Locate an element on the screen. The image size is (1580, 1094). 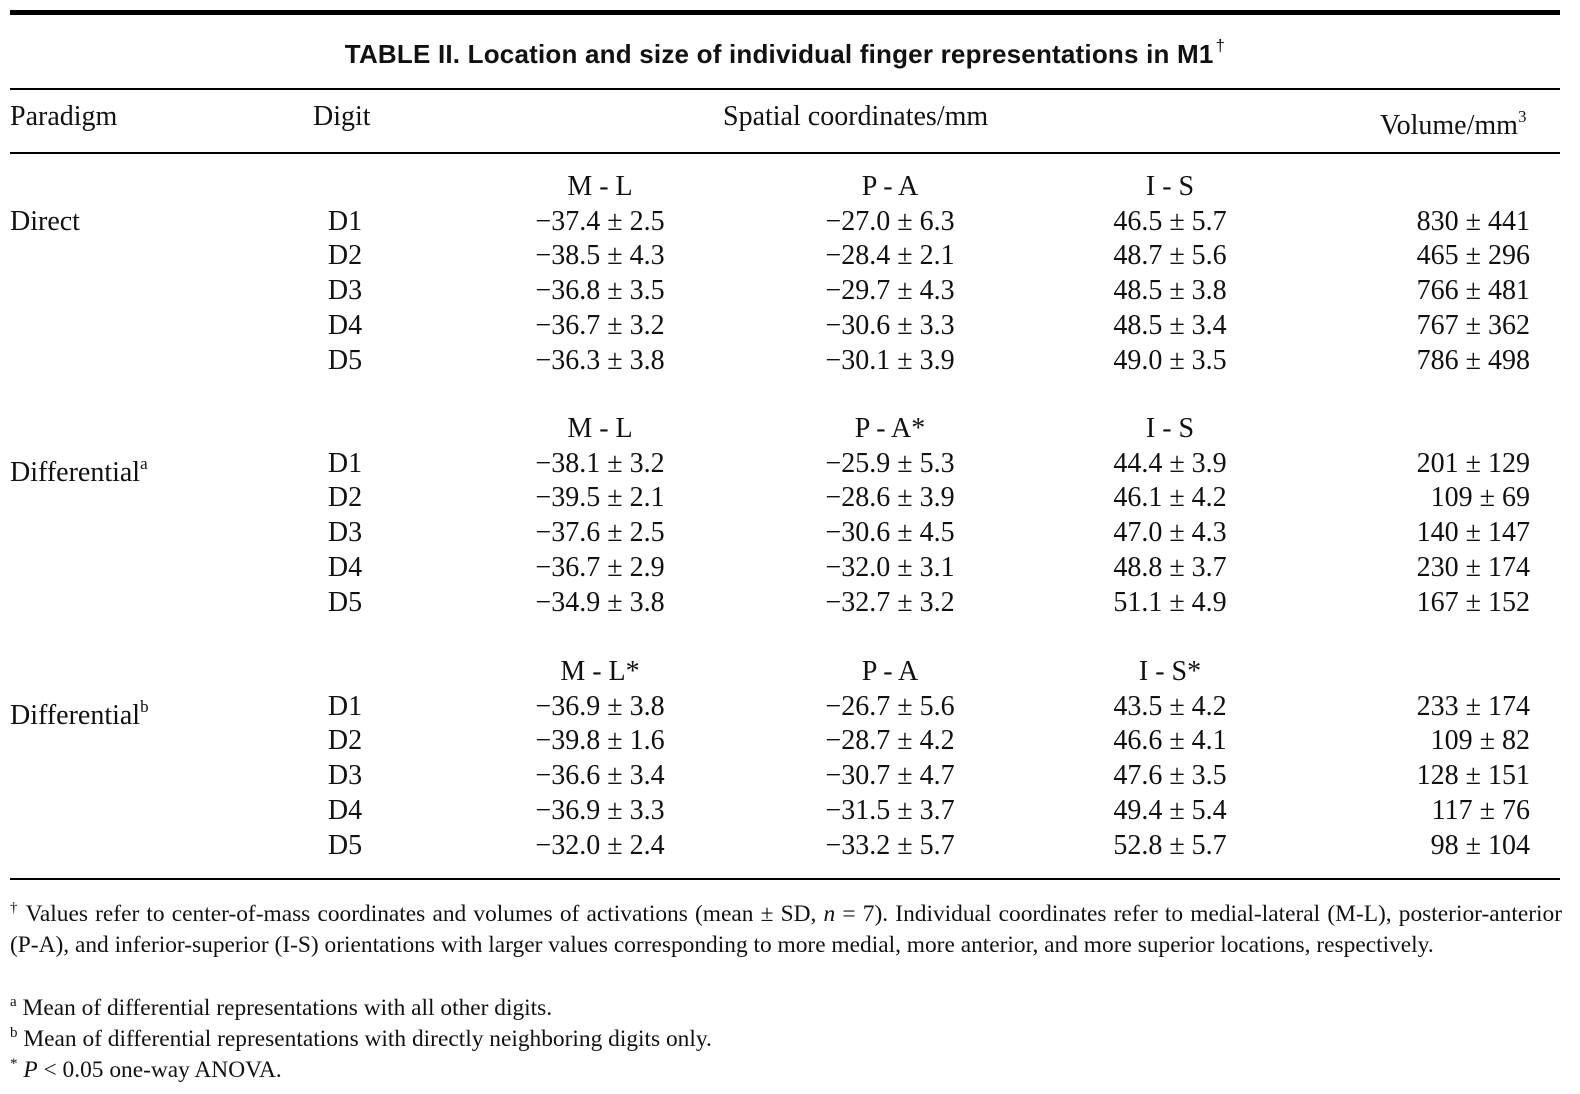
table-cell-ml: −36.7 ± 3.2 is located at coordinates (600, 325).